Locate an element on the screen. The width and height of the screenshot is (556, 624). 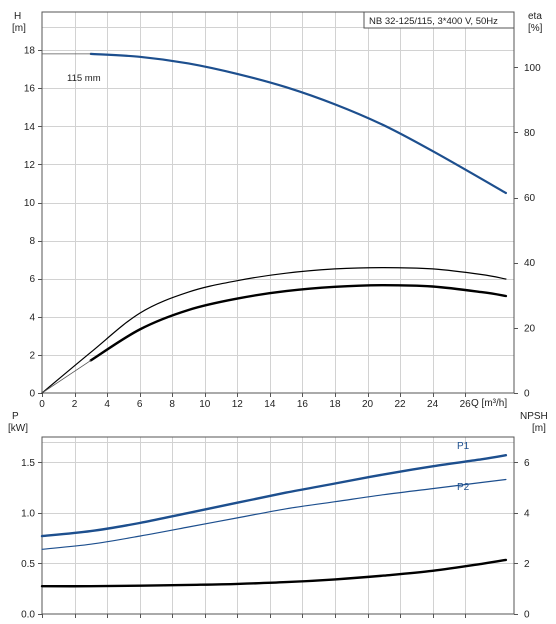
bottom-left-axis-name: P is located at coordinates (15, 416).